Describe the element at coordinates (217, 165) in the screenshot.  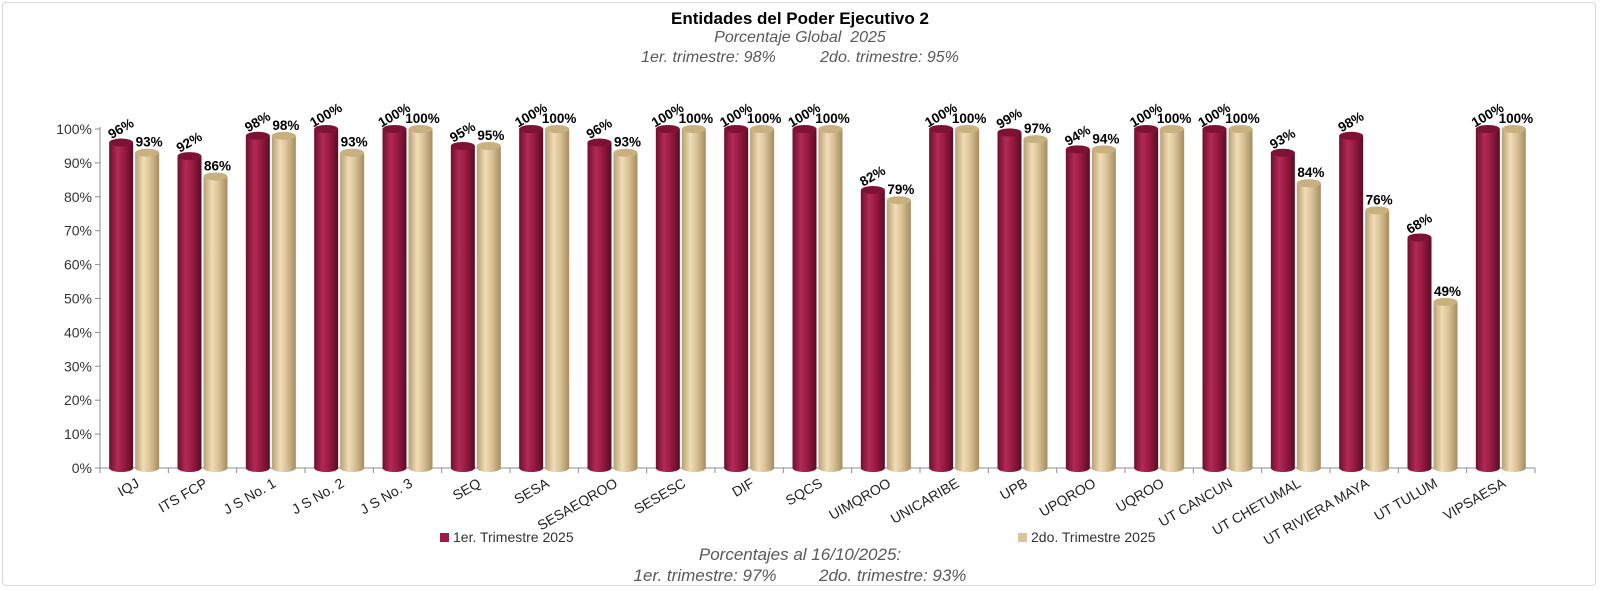
I see `data-label-q2: 86%` at that location.